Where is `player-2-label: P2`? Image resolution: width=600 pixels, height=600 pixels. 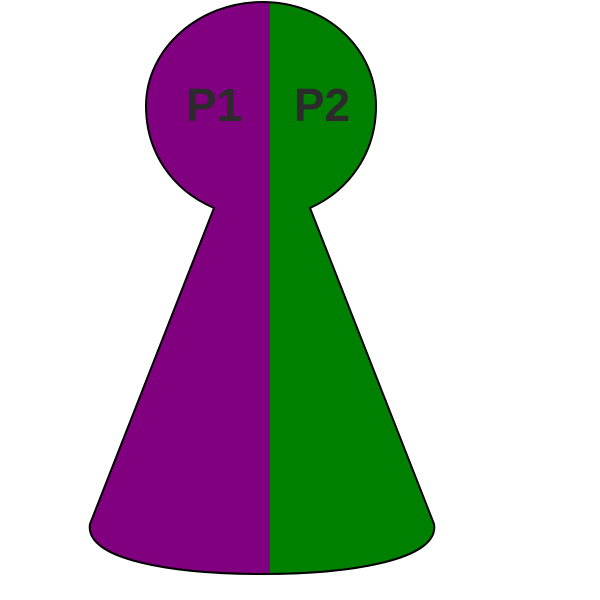
player-2-label: P2 is located at coordinates (322, 105).